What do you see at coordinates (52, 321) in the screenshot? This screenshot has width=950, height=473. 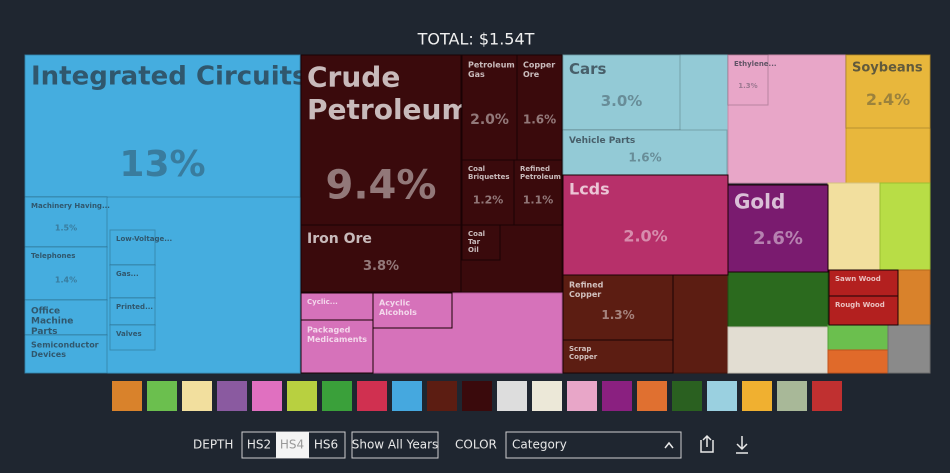 I see `tile-label: Office Machine Parts` at bounding box center [52, 321].